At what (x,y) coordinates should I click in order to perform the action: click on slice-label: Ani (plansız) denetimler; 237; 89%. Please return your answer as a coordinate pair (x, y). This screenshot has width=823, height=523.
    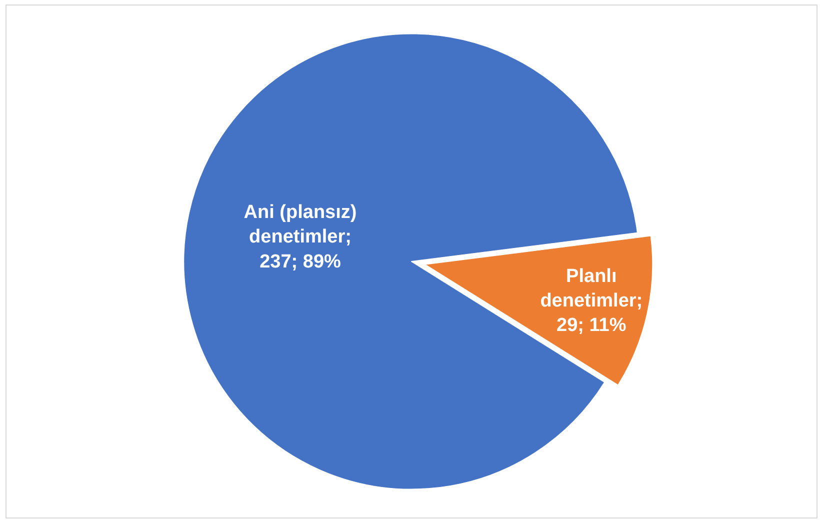
    Looking at the image, I should click on (300, 237).